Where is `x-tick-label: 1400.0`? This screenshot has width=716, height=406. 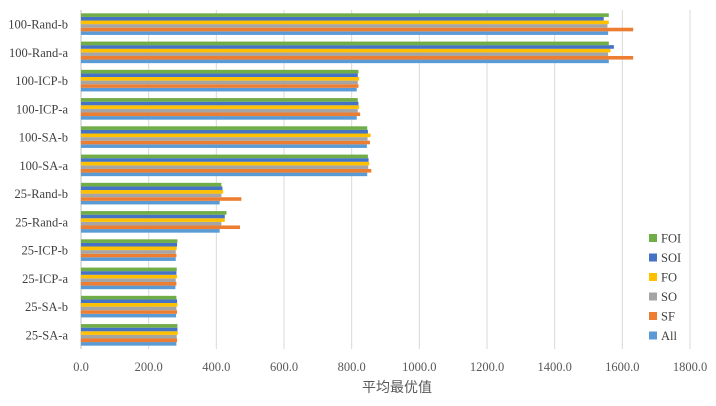
x-tick-label: 1400.0 is located at coordinates (554, 367).